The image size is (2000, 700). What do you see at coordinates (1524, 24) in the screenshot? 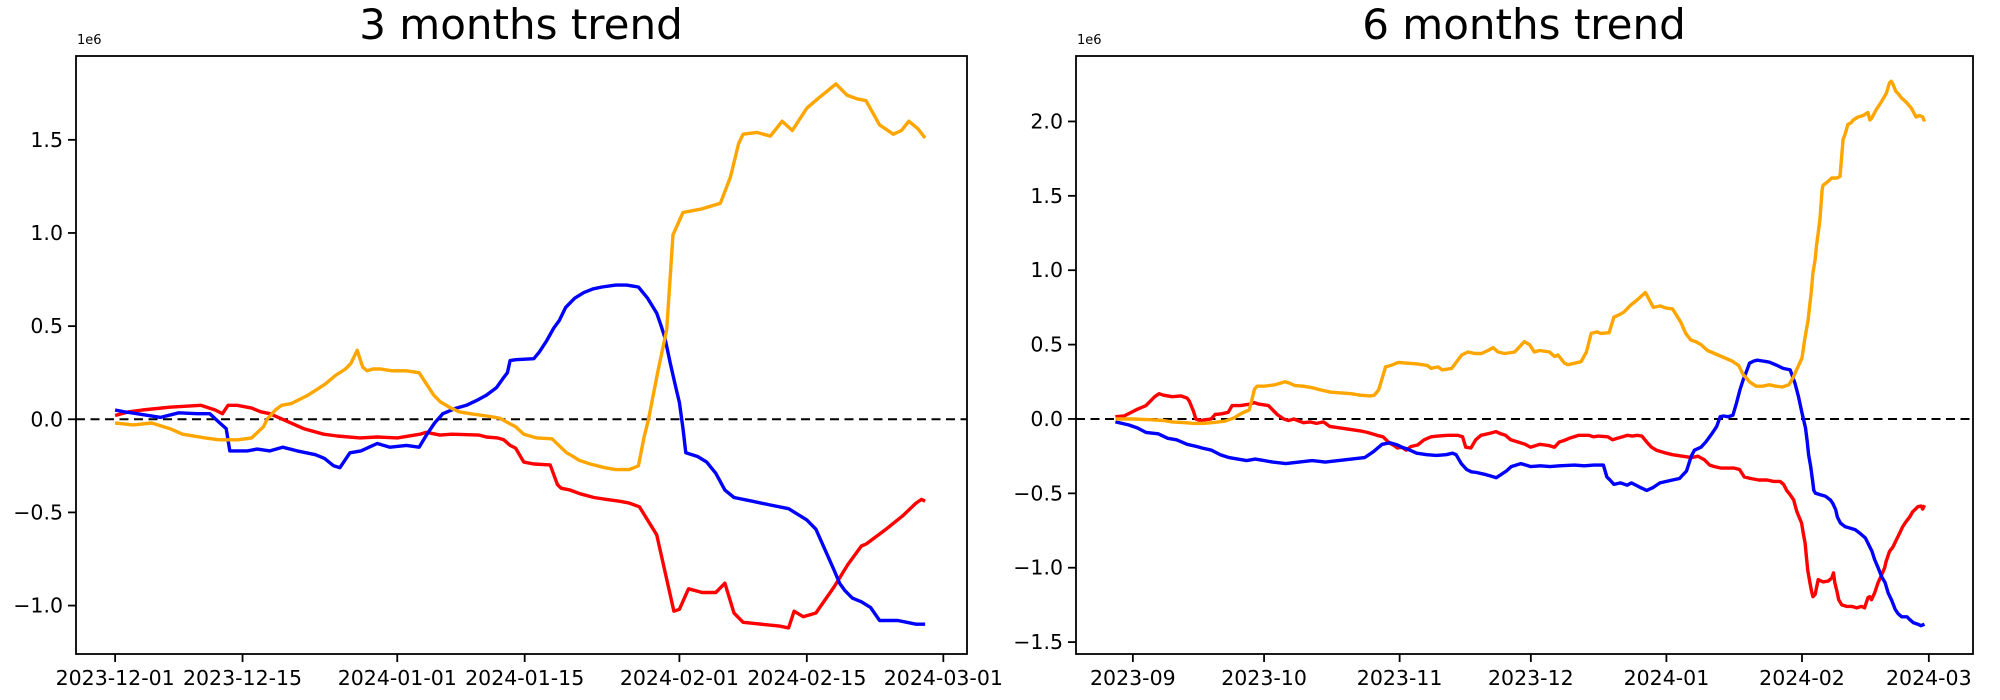
I see `right-chart-title: 6 months trend` at bounding box center [1524, 24].